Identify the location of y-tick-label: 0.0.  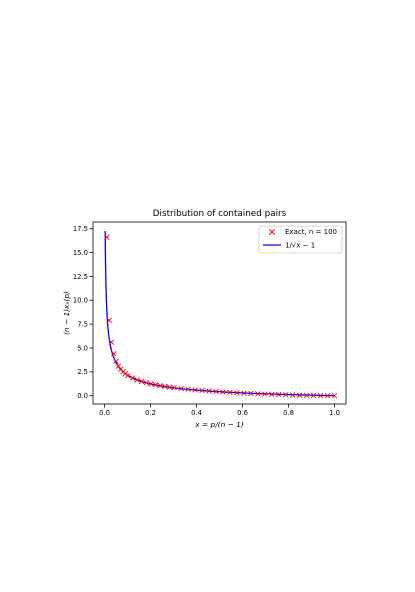
(82, 396).